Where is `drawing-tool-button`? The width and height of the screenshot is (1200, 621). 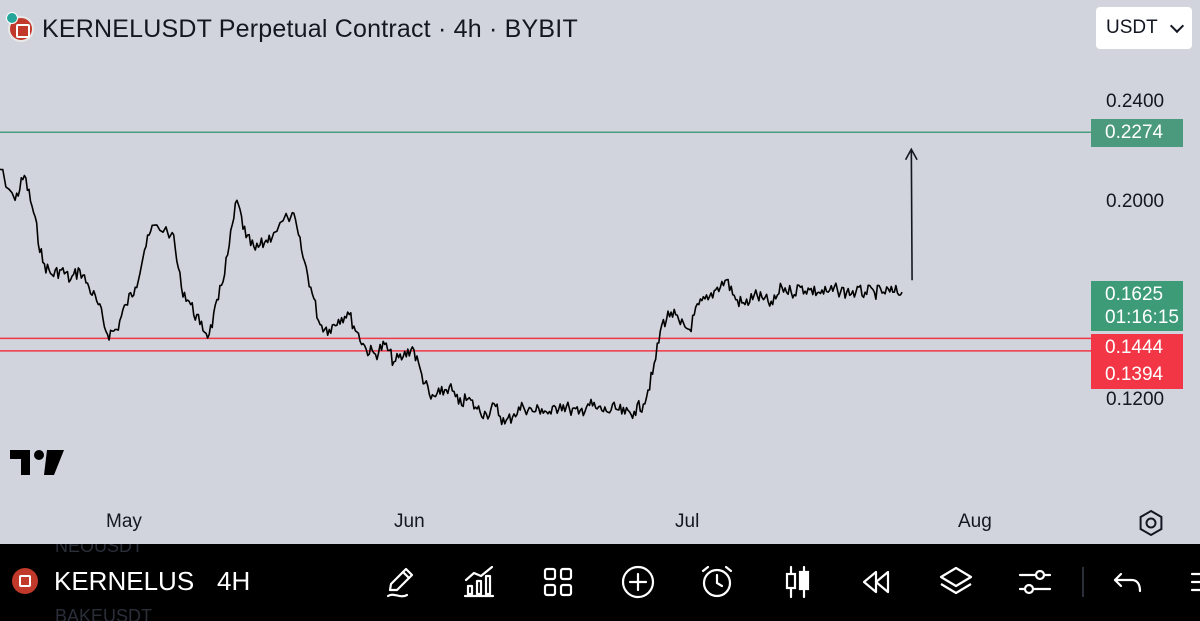
drawing-tool-button is located at coordinates (400, 582).